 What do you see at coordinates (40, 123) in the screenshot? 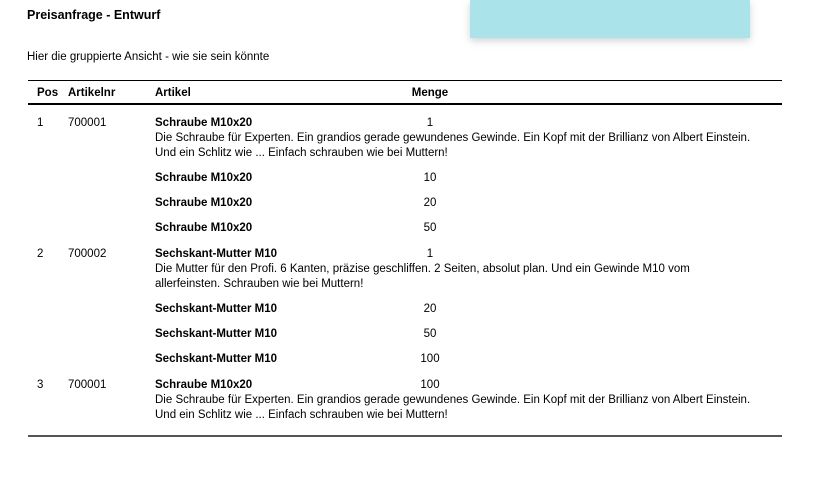
I see `pos-value: 1` at bounding box center [40, 123].